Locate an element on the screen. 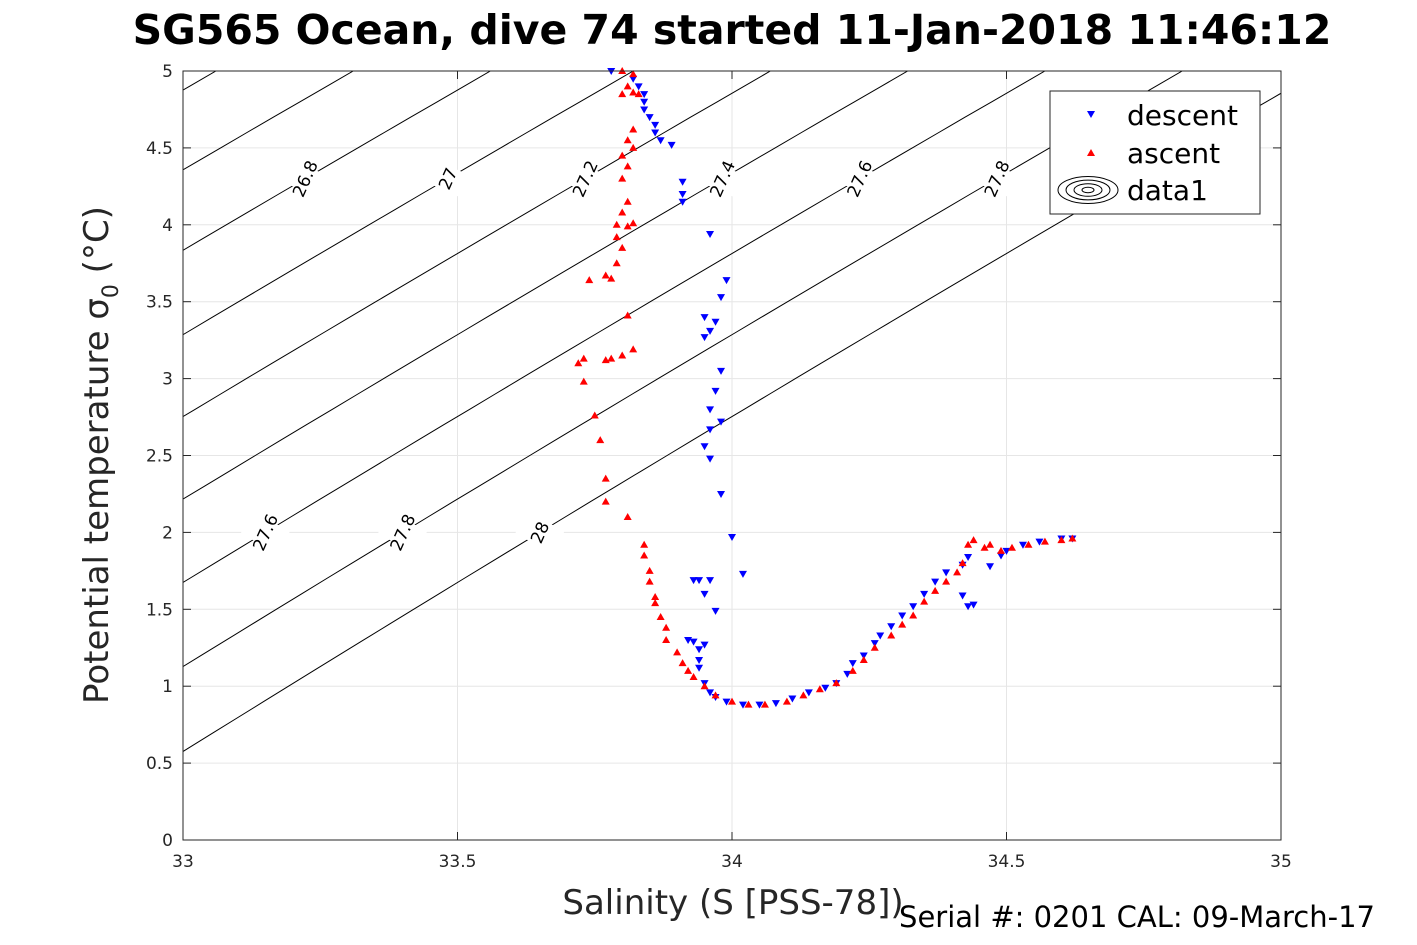 This screenshot has height=945, width=1417. isopycnal-26.2 is located at coordinates (34, 455).